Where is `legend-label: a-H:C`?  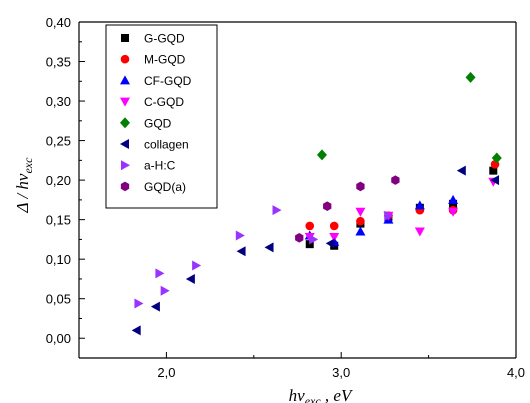 legend-label: a-H:C is located at coordinates (160, 166).